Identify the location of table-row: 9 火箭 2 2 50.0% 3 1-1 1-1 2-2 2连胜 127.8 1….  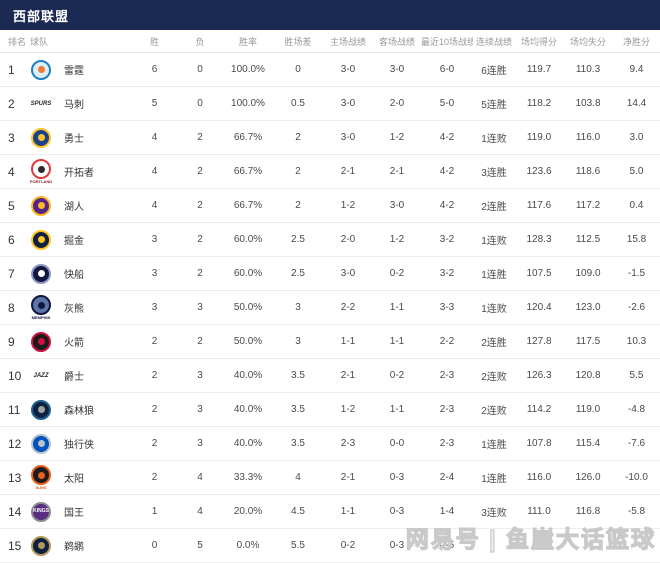
(330, 341).